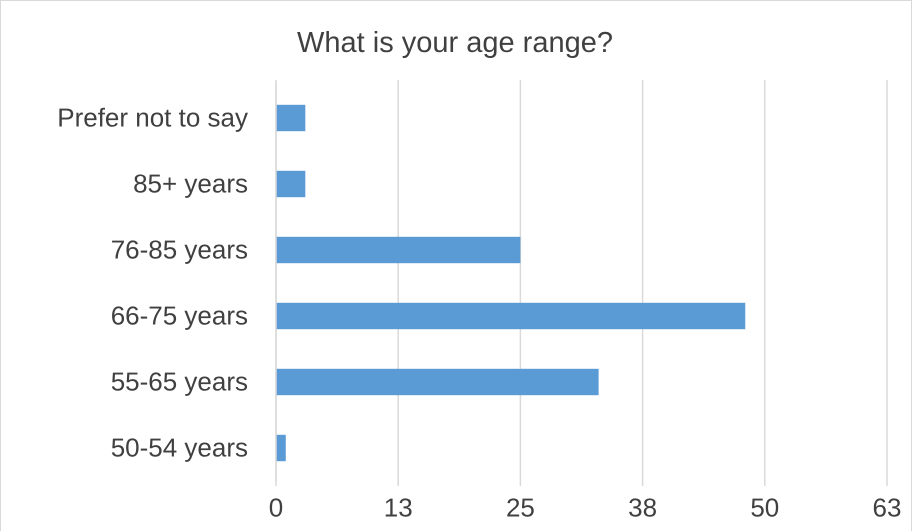  I want to click on x-tick-label: 0, so click(276, 507).